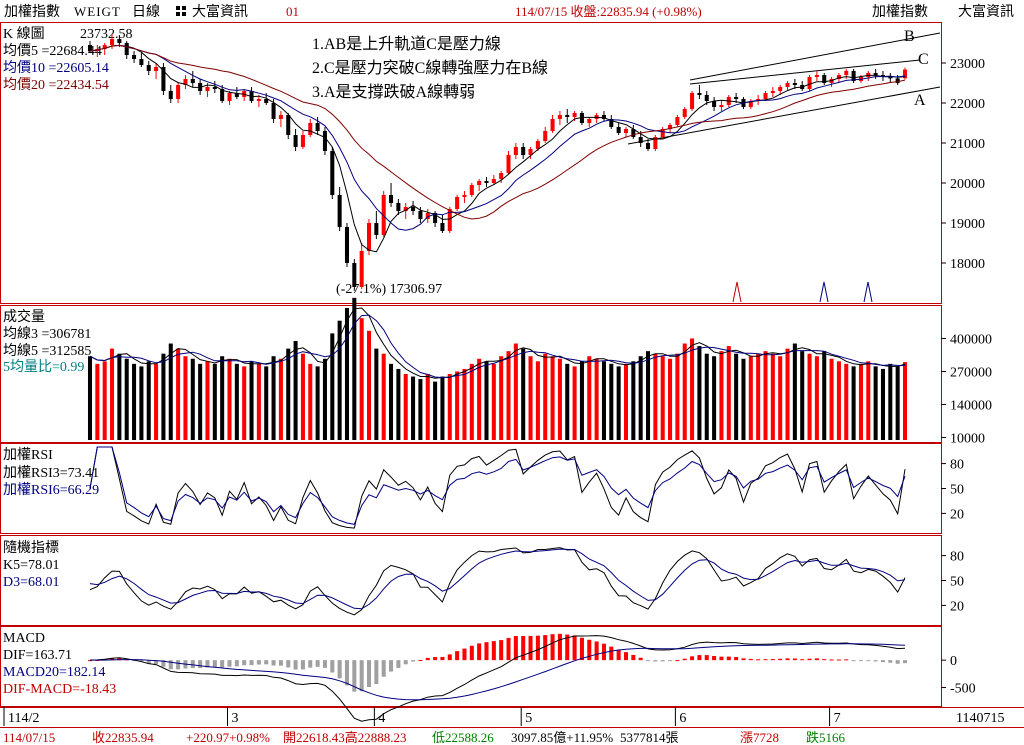 The image size is (1024, 745). What do you see at coordinates (471, 488) in the screenshot?
I see `rsi-frame` at bounding box center [471, 488].